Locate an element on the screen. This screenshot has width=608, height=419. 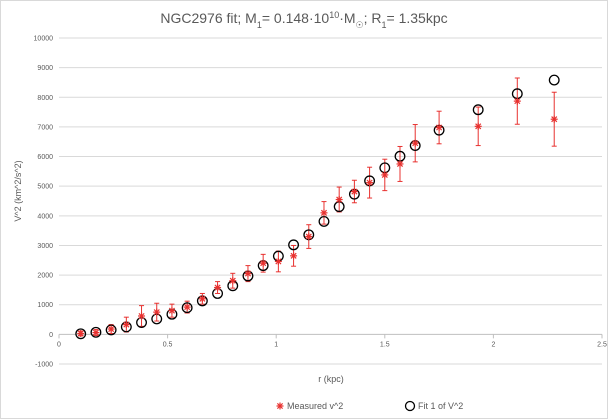
legend-fit-label: Fit 1 of V^2 is located at coordinates (440, 406).